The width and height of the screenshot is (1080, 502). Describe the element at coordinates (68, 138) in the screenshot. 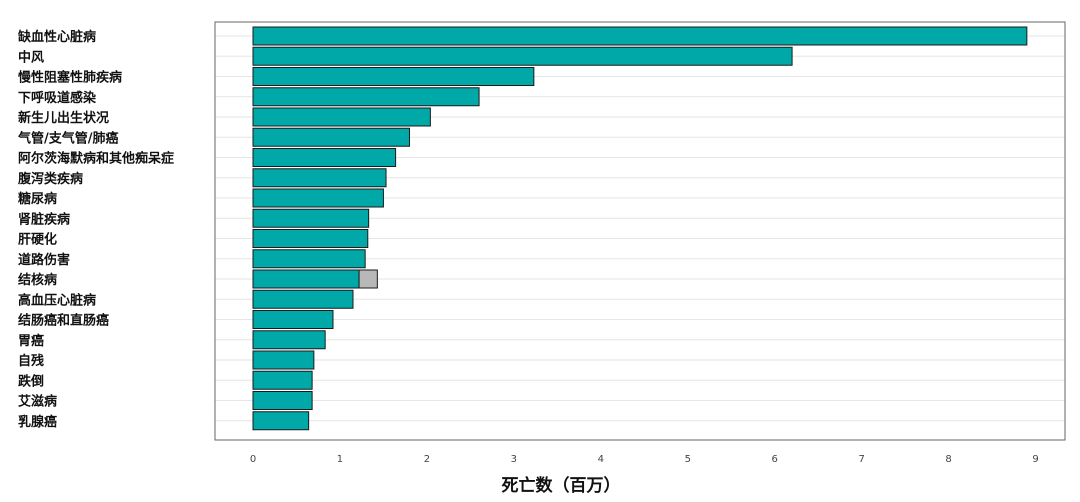

I see `category-label: 气管/支气管/肺癌` at that location.